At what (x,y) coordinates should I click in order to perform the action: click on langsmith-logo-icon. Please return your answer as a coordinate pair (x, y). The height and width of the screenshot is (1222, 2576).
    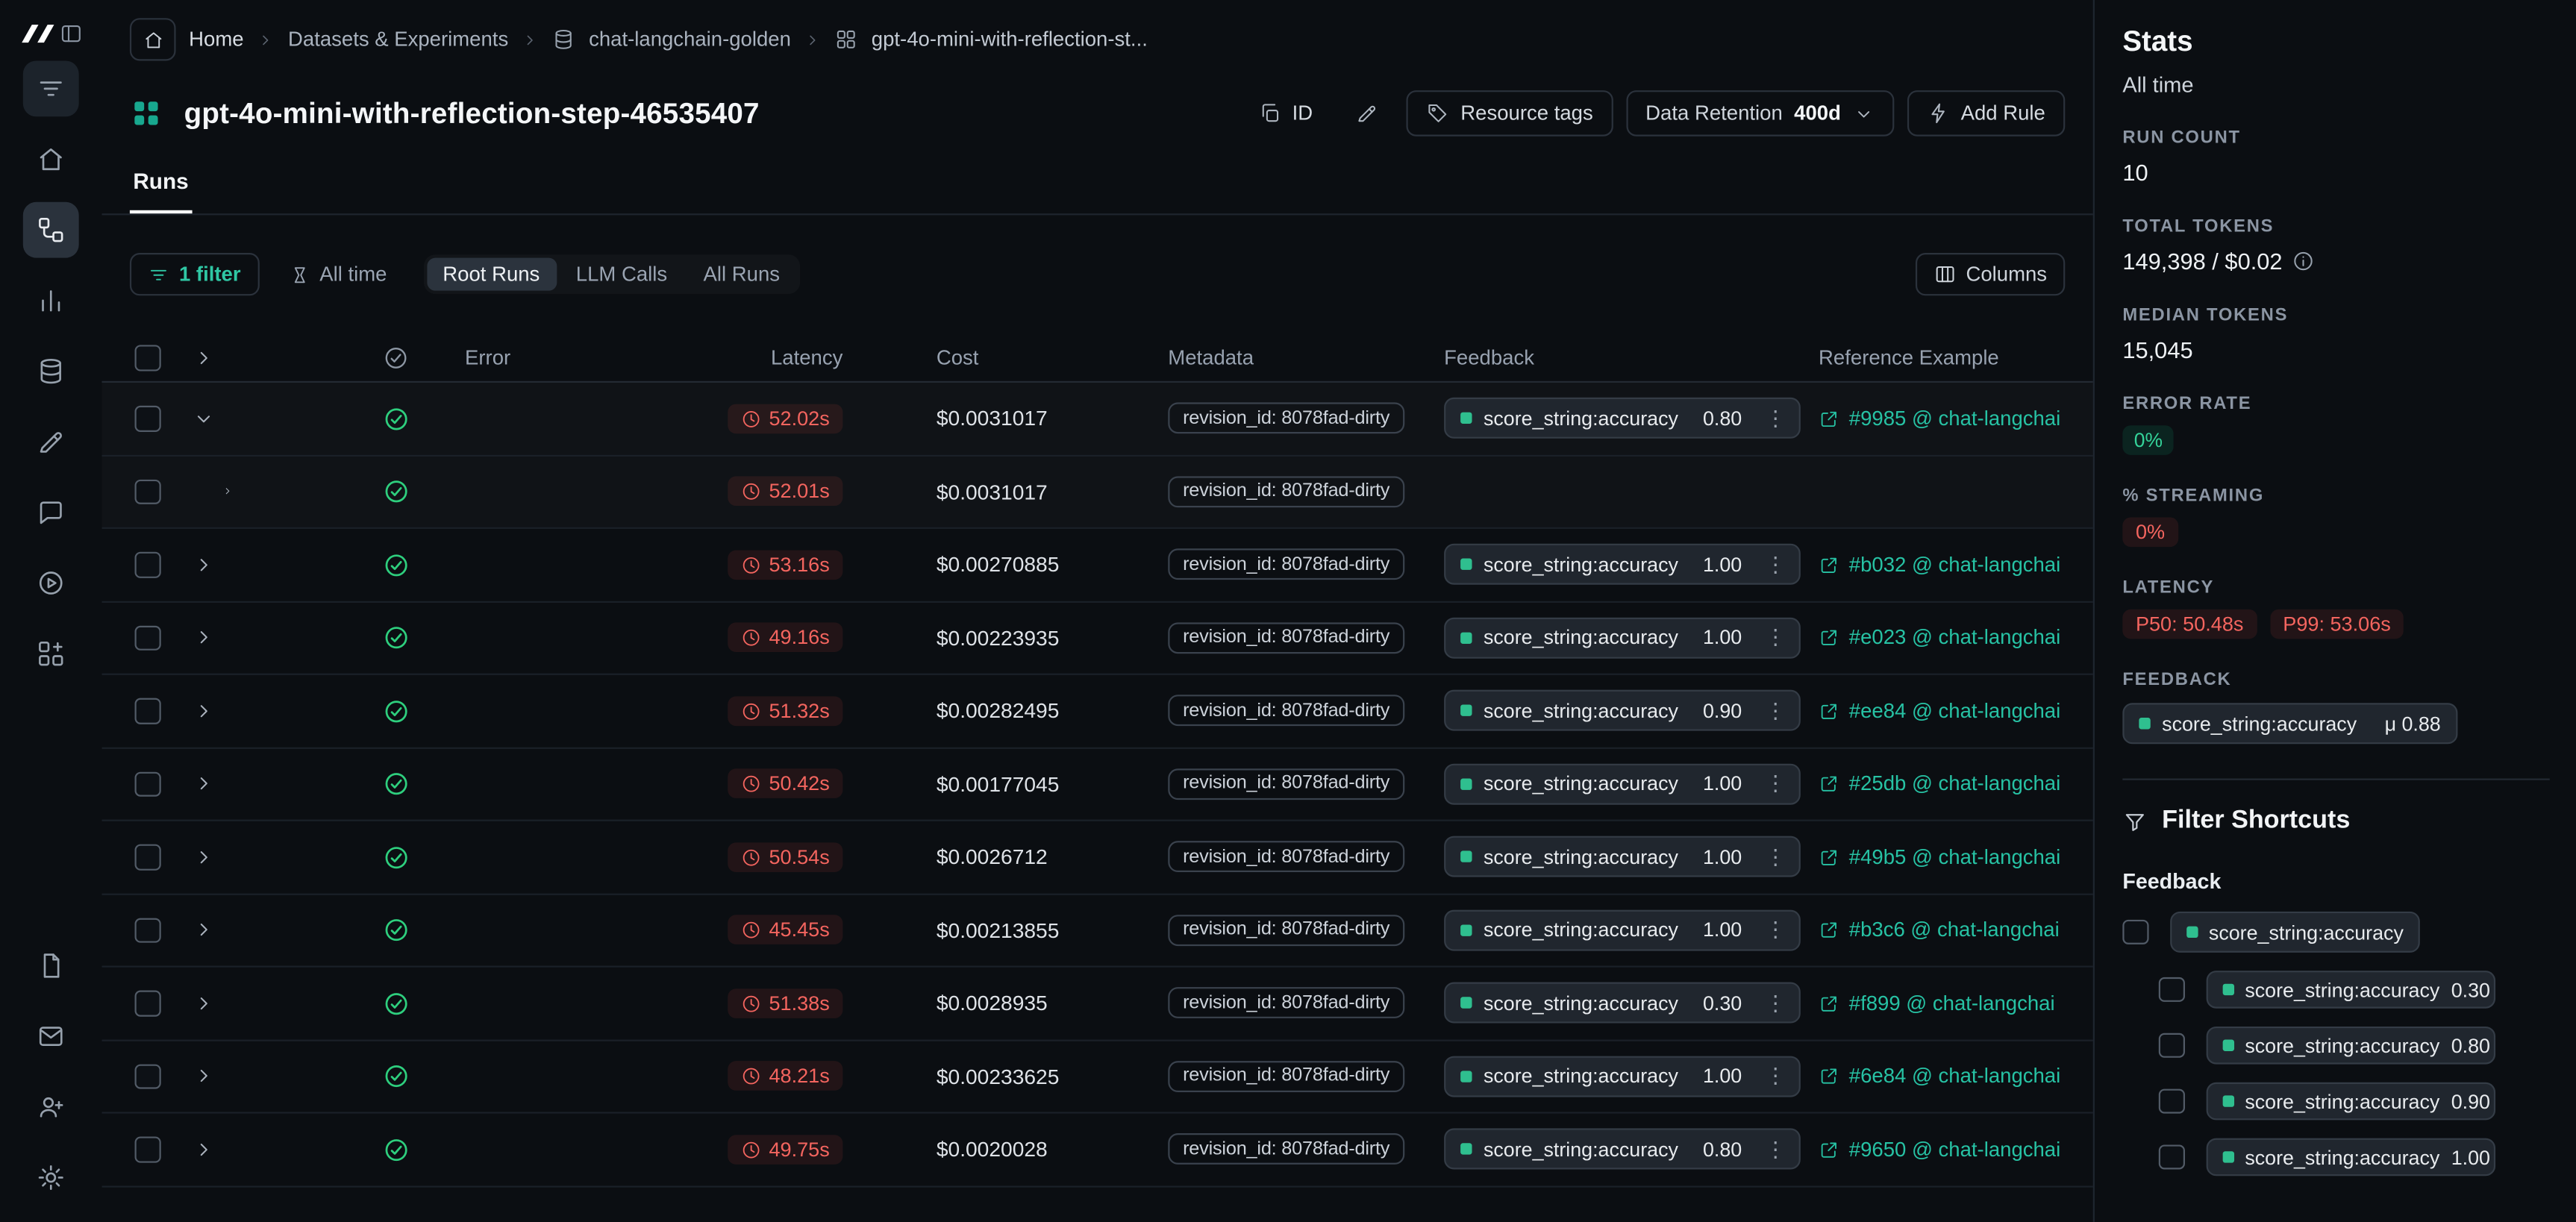
    Looking at the image, I should click on (39, 34).